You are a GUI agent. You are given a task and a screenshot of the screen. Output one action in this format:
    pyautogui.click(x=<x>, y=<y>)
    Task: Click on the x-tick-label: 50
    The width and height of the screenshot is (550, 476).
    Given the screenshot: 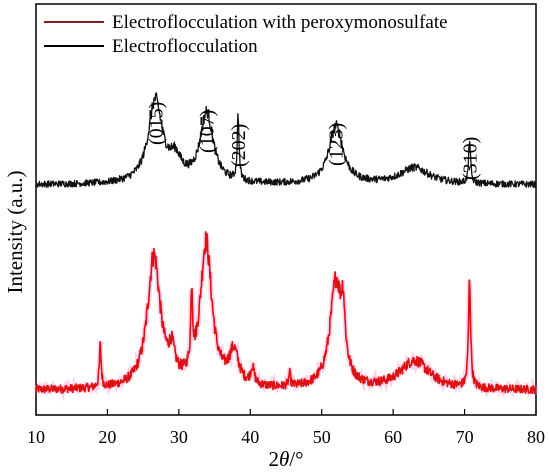 What is the action you would take?
    pyautogui.click(x=322, y=437)
    